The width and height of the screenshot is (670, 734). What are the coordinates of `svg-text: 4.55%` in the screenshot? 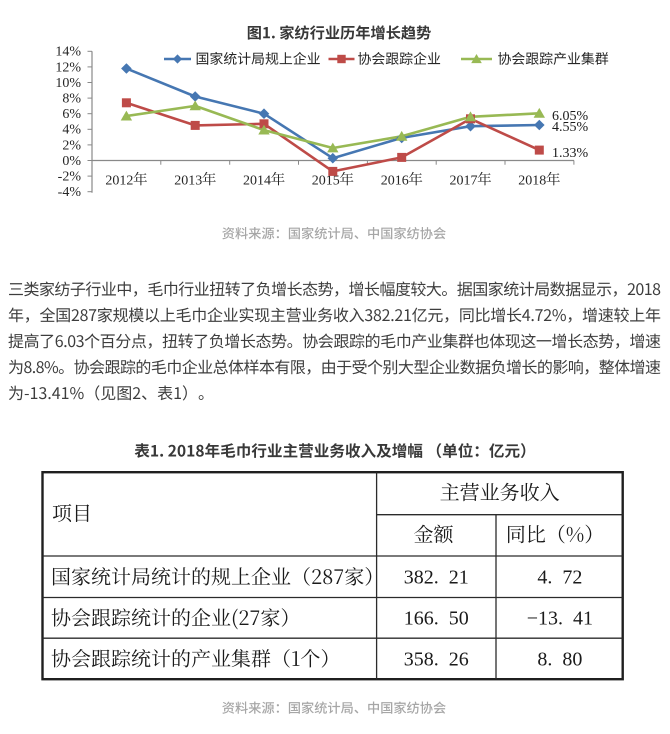 It's located at (570, 127).